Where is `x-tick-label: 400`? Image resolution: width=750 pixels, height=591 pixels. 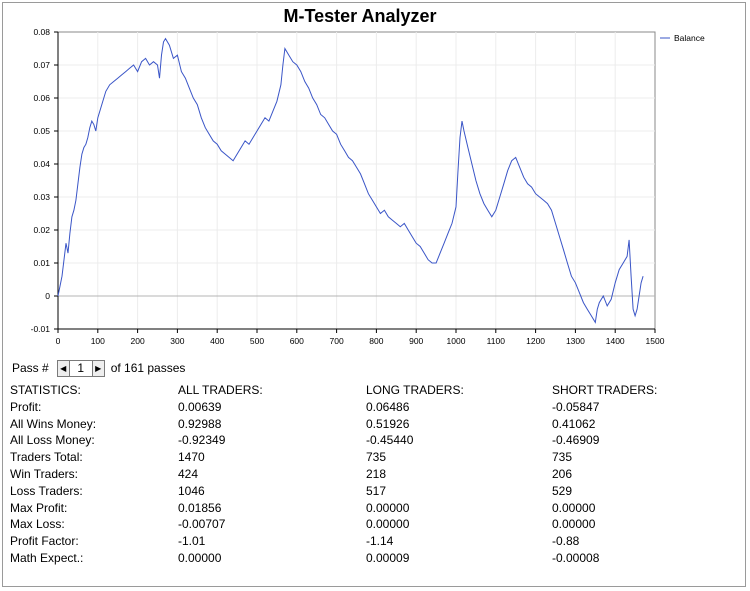 x-tick-label: 400 is located at coordinates (217, 341).